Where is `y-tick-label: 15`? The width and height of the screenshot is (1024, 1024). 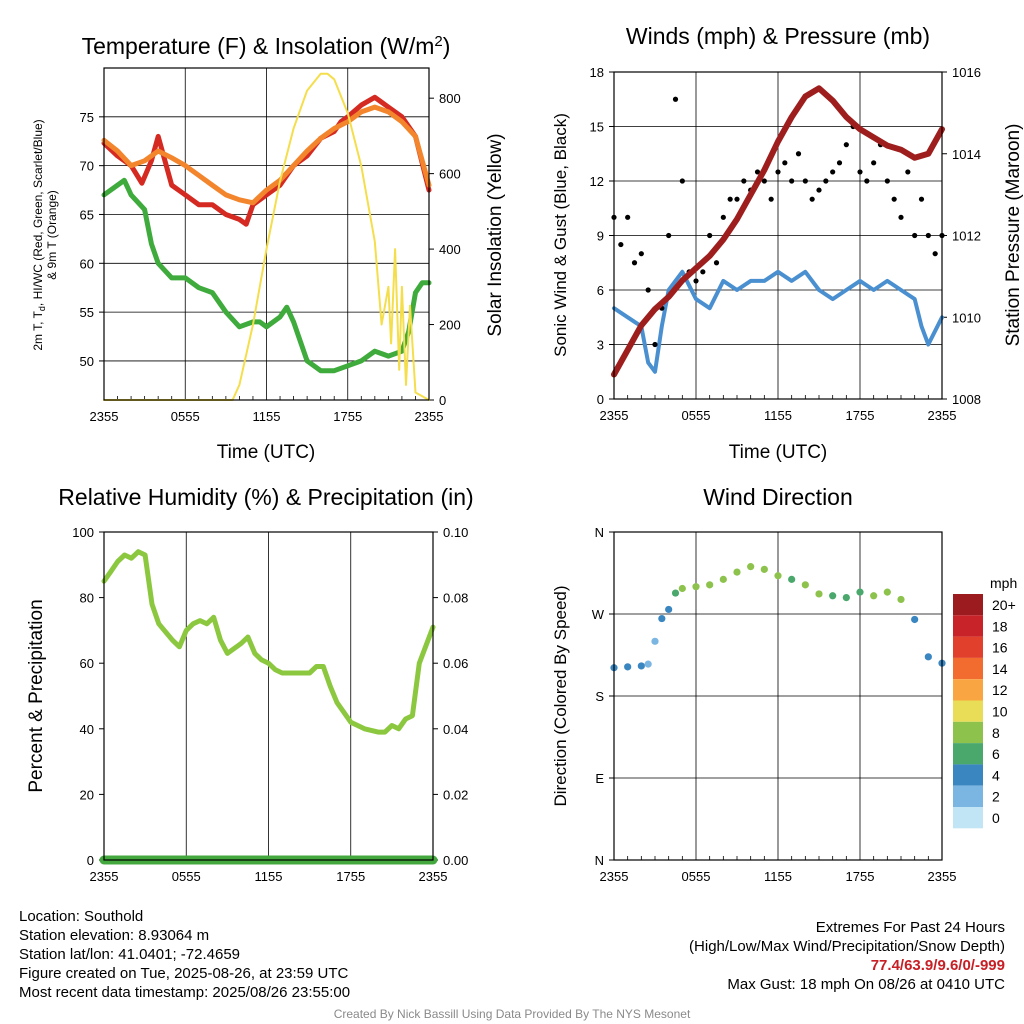
y-tick-label: 15 is located at coordinates (597, 127).